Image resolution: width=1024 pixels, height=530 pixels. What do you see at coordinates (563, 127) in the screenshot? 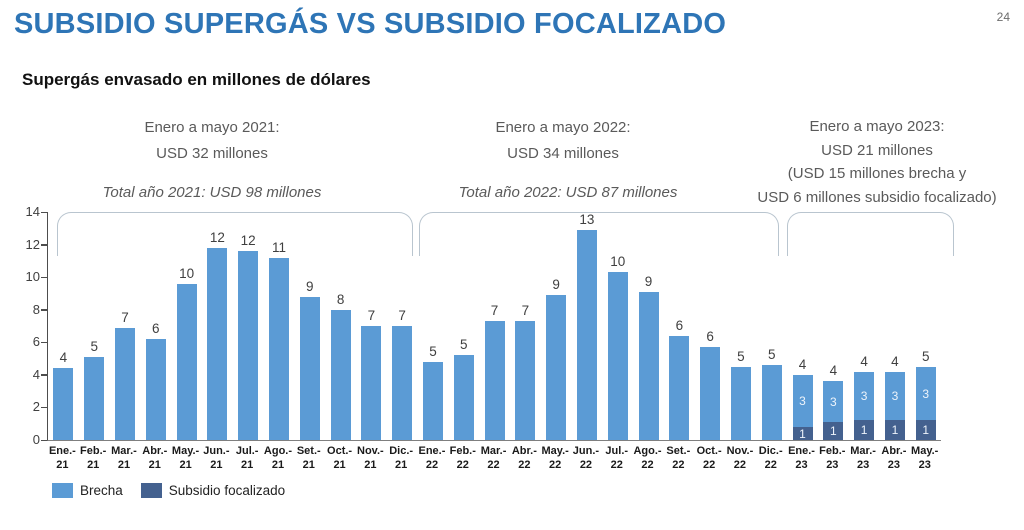
I see `annotation-2022-line1: Enero a mayo 2022:` at bounding box center [563, 127].